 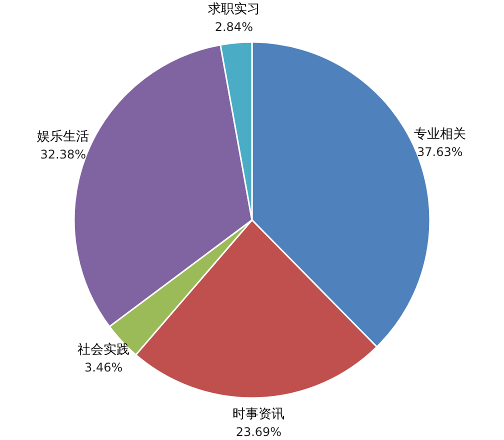 What do you see at coordinates (258, 414) in the screenshot?
I see `slice-label: 时事资讯` at bounding box center [258, 414].